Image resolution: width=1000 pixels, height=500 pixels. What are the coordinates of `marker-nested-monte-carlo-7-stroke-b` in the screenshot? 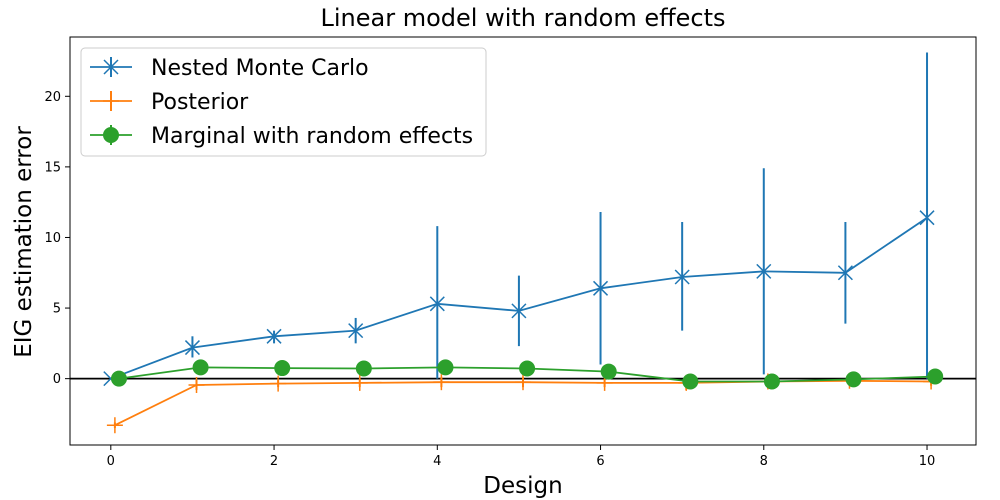 It's located at (682, 277).